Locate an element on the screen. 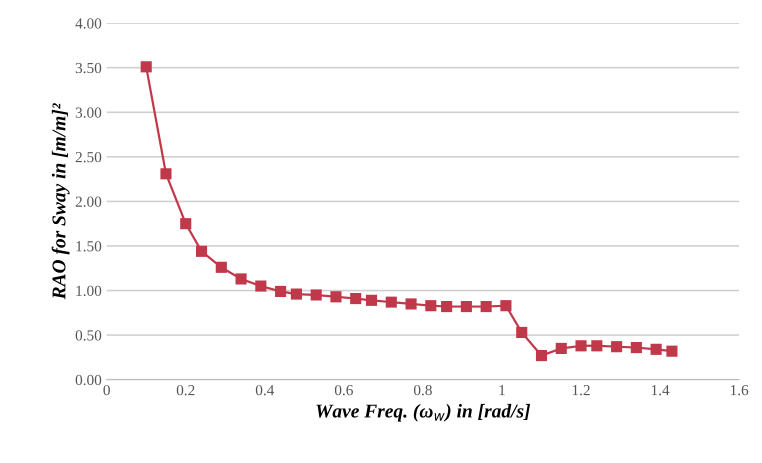 This screenshot has width=762, height=463. x-tick-label: 0.4 is located at coordinates (265, 390).